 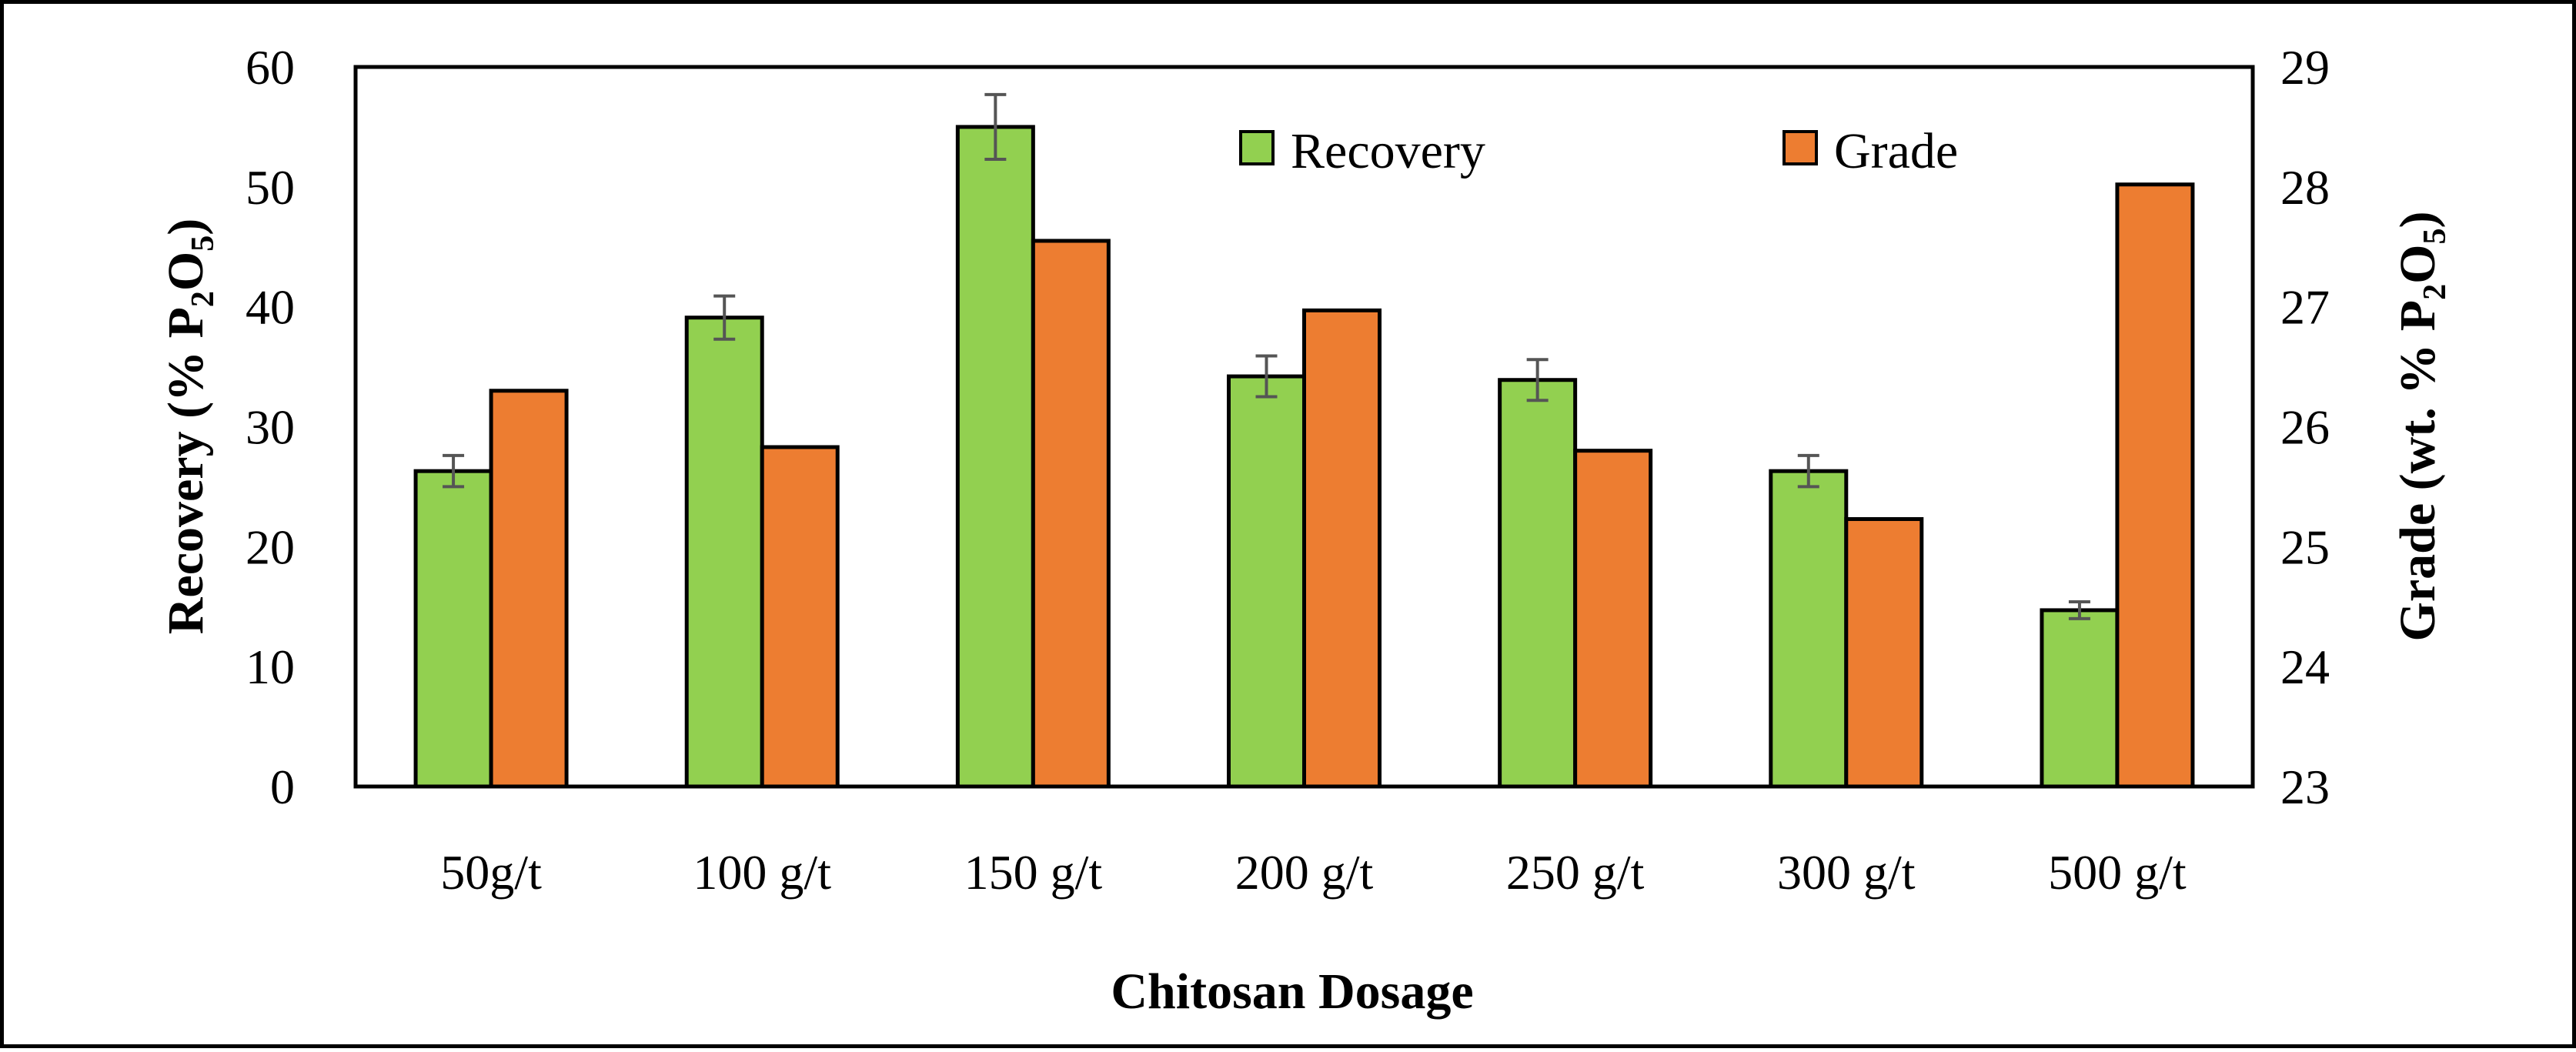 What do you see at coordinates (2305, 67) in the screenshot?
I see `y2-tick-label: 29` at bounding box center [2305, 67].